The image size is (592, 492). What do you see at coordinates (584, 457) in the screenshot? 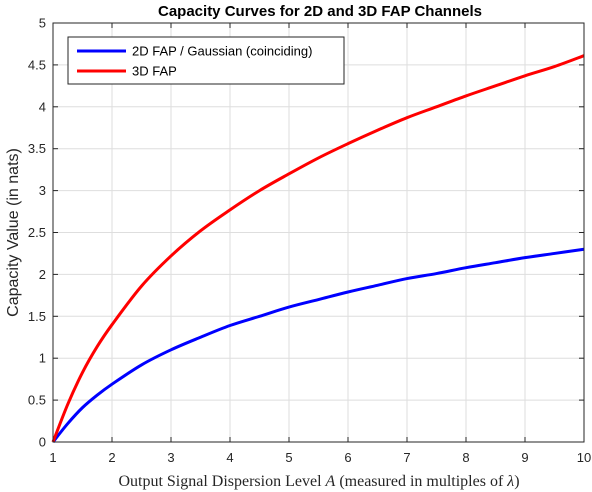
I see `x-tick-label: 10` at bounding box center [584, 457].